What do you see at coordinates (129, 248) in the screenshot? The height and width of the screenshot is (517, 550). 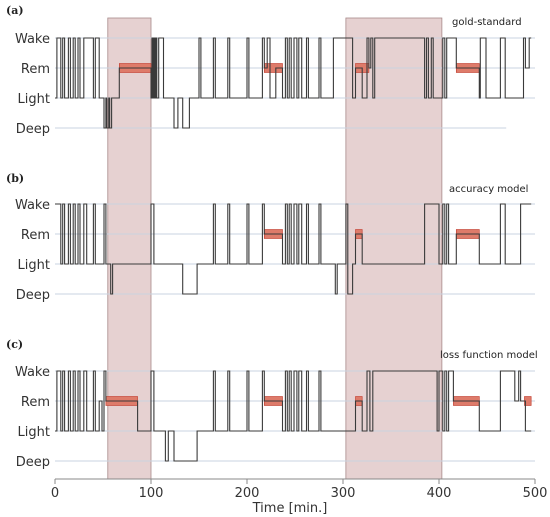 I see `highlight-span` at bounding box center [129, 248].